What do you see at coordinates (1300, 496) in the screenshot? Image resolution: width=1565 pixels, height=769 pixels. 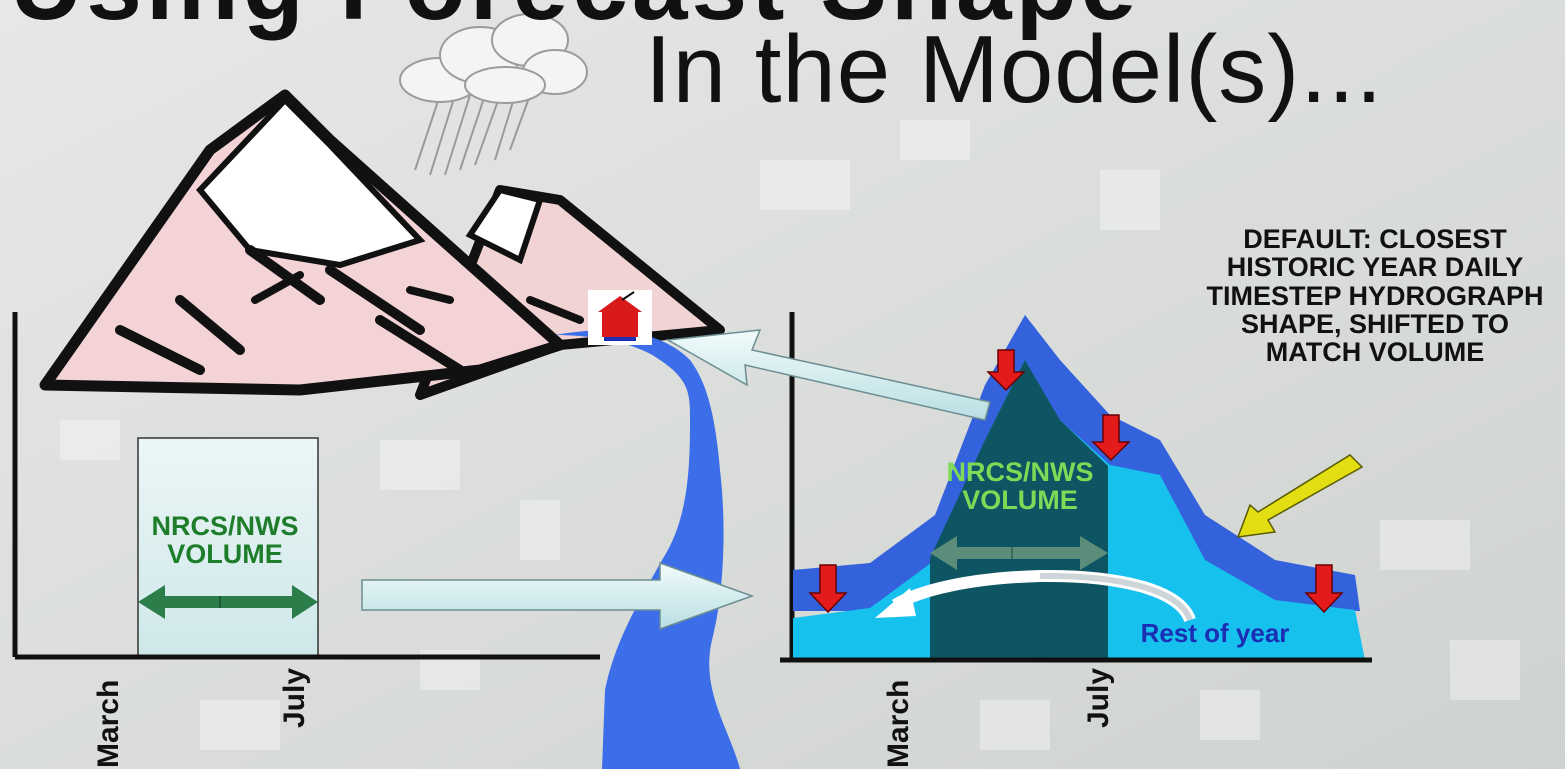 I see `yellow-pointer-arrow` at bounding box center [1300, 496].